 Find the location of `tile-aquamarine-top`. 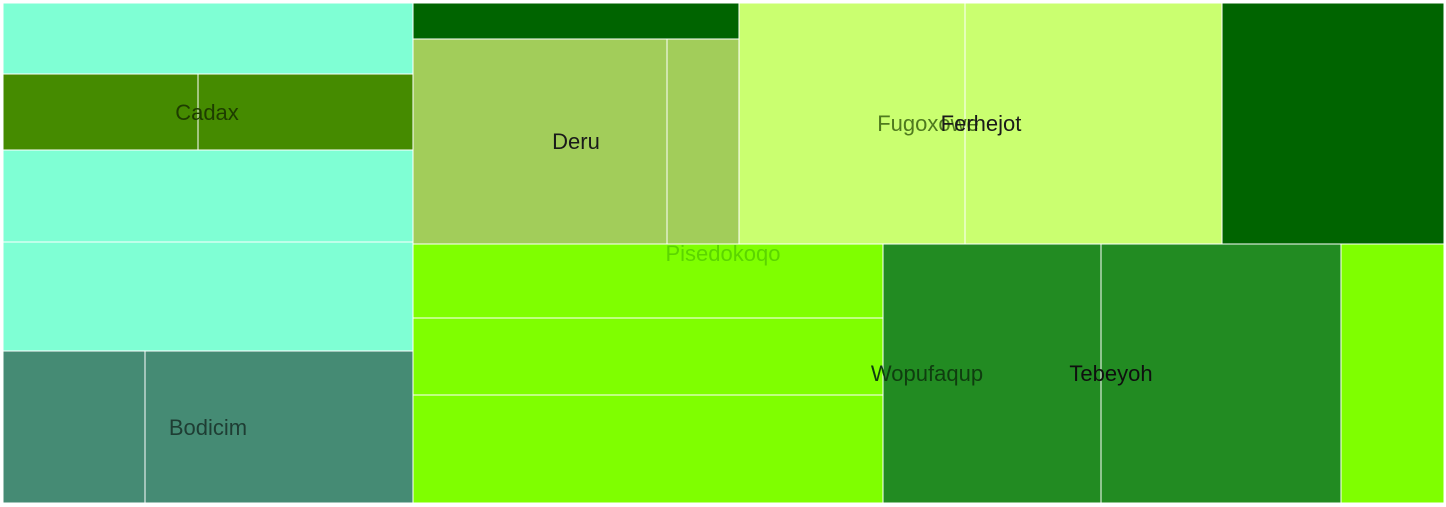

tile-aquamarine-top is located at coordinates (208, 38).